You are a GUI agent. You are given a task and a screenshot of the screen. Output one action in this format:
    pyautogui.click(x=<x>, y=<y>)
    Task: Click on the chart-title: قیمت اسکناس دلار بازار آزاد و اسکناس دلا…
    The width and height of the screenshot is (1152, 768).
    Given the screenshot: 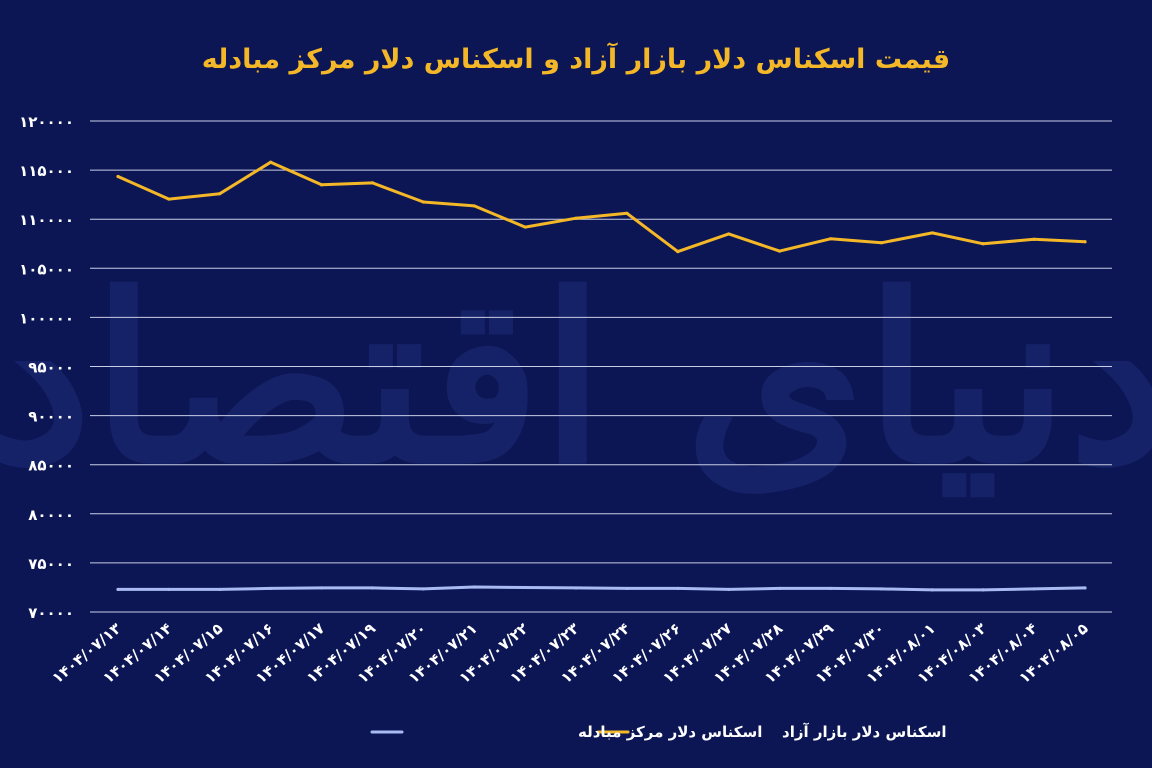 What is the action you would take?
    pyautogui.click(x=576, y=58)
    